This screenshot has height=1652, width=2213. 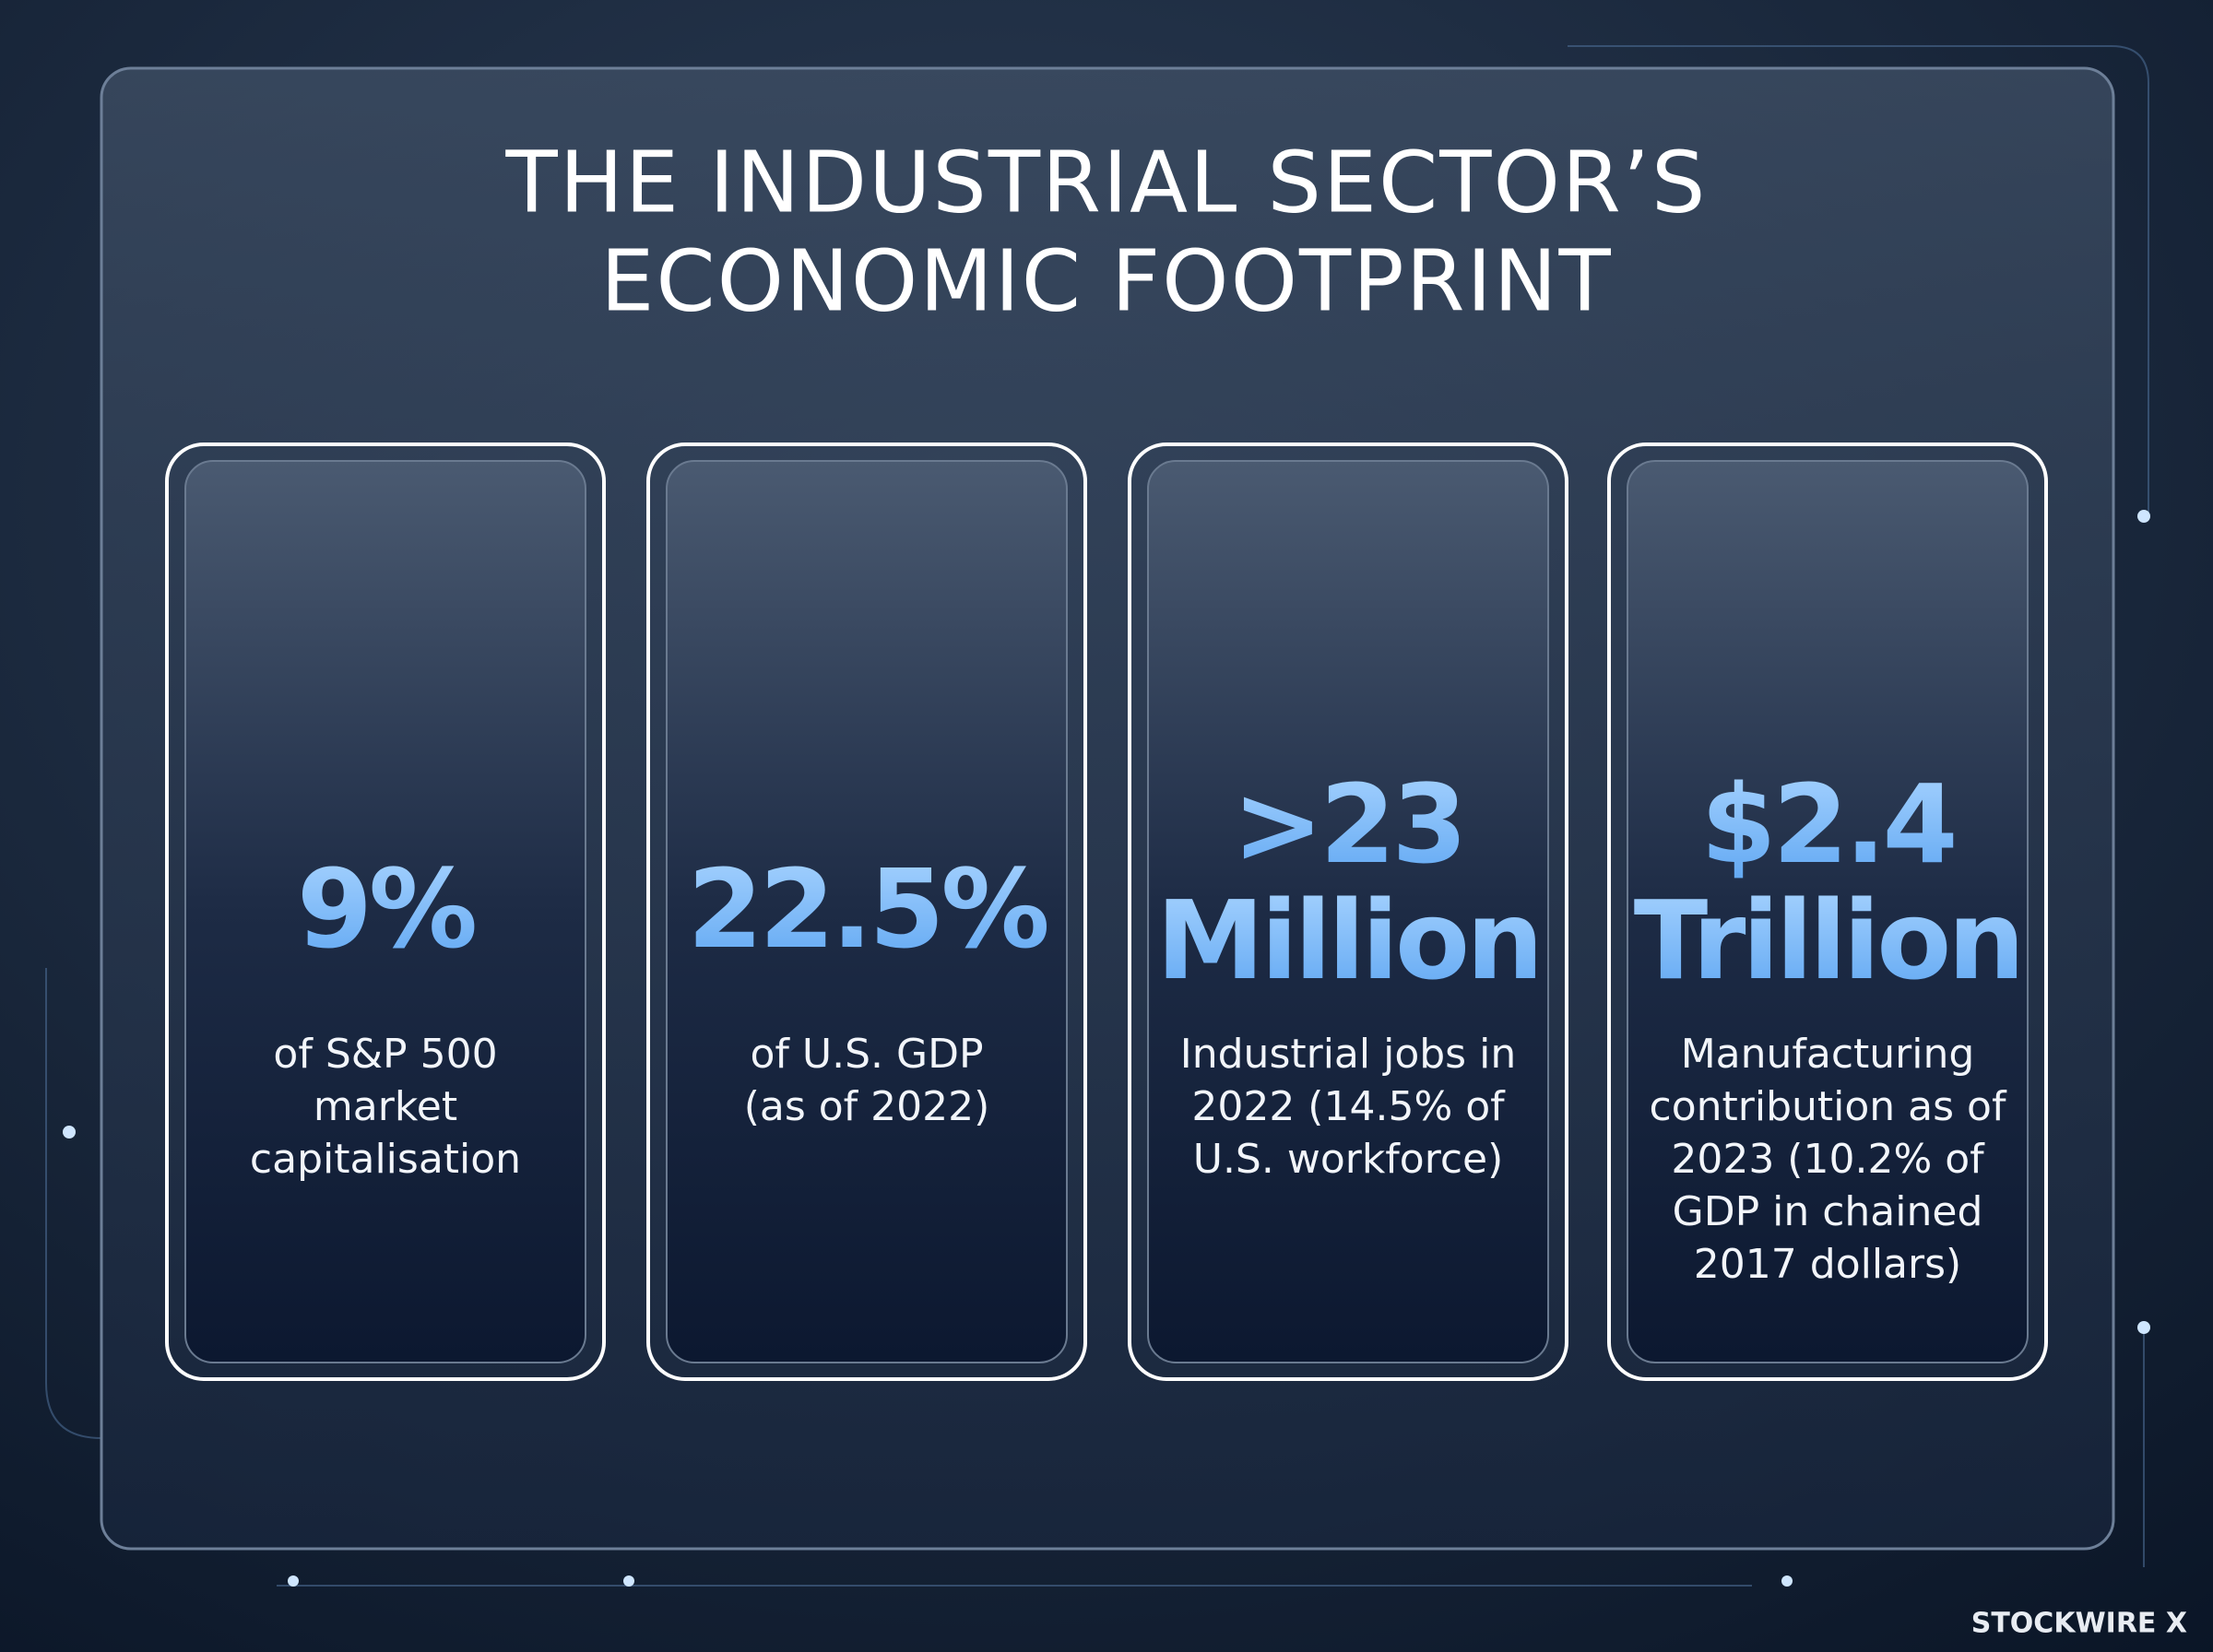 I want to click on stat-value: 9%, so click(x=386, y=909).